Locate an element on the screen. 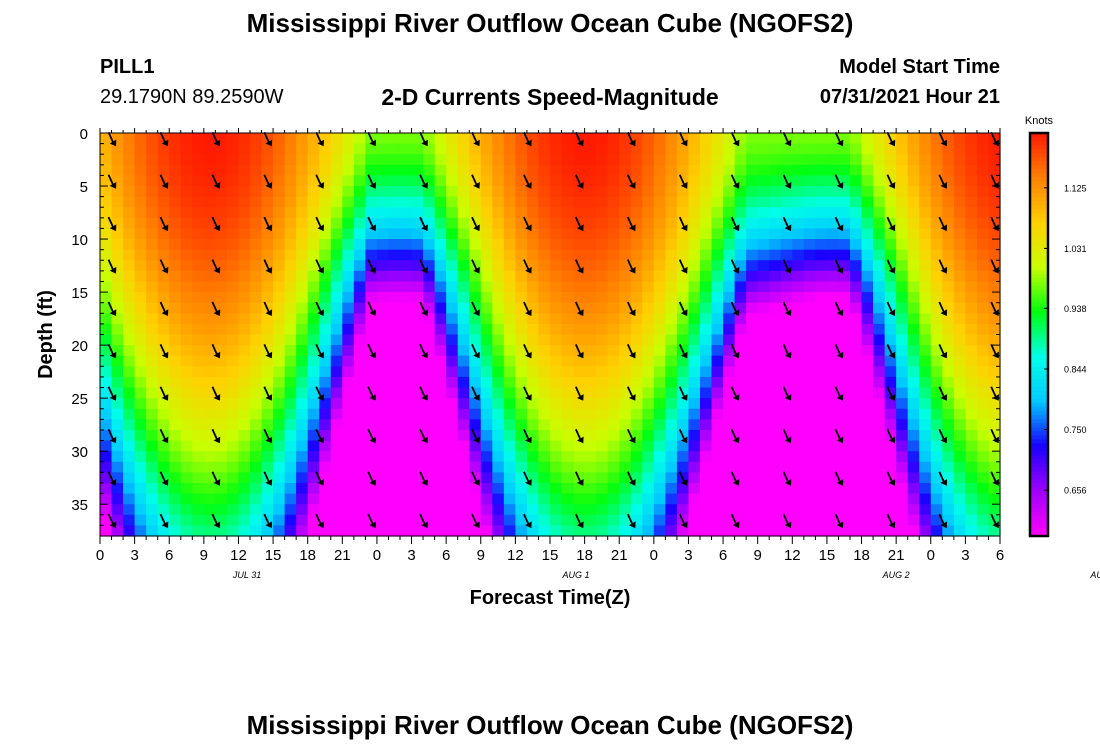 This screenshot has width=1100, height=750. x-tick-label: 12 is located at coordinates (792, 555).